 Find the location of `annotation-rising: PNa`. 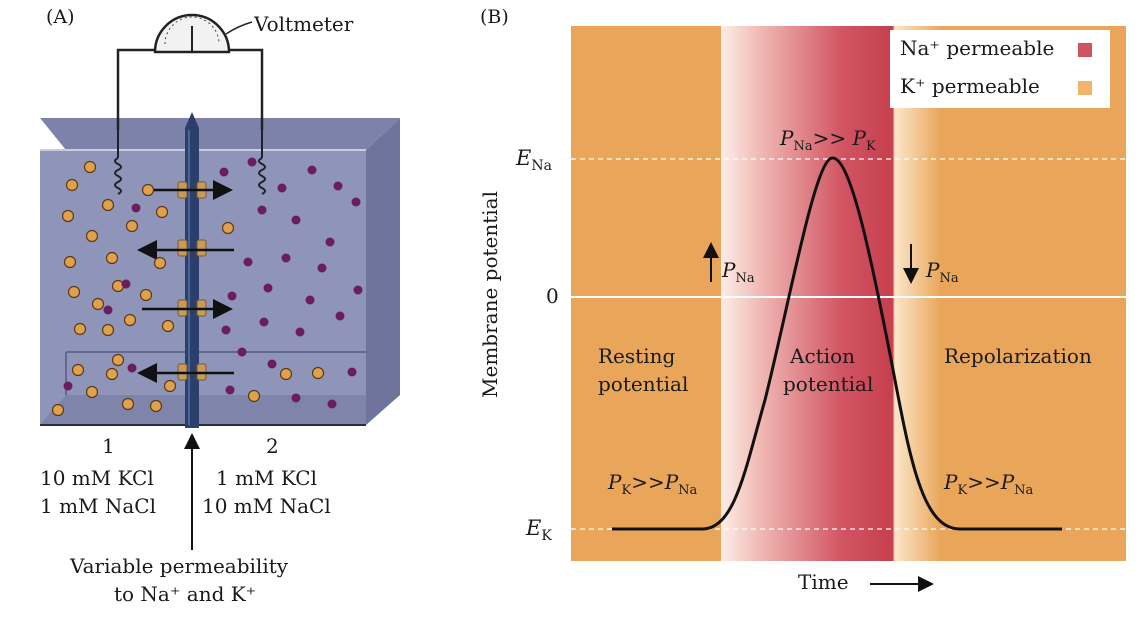

annotation-rising: PNa is located at coordinates (738, 272).